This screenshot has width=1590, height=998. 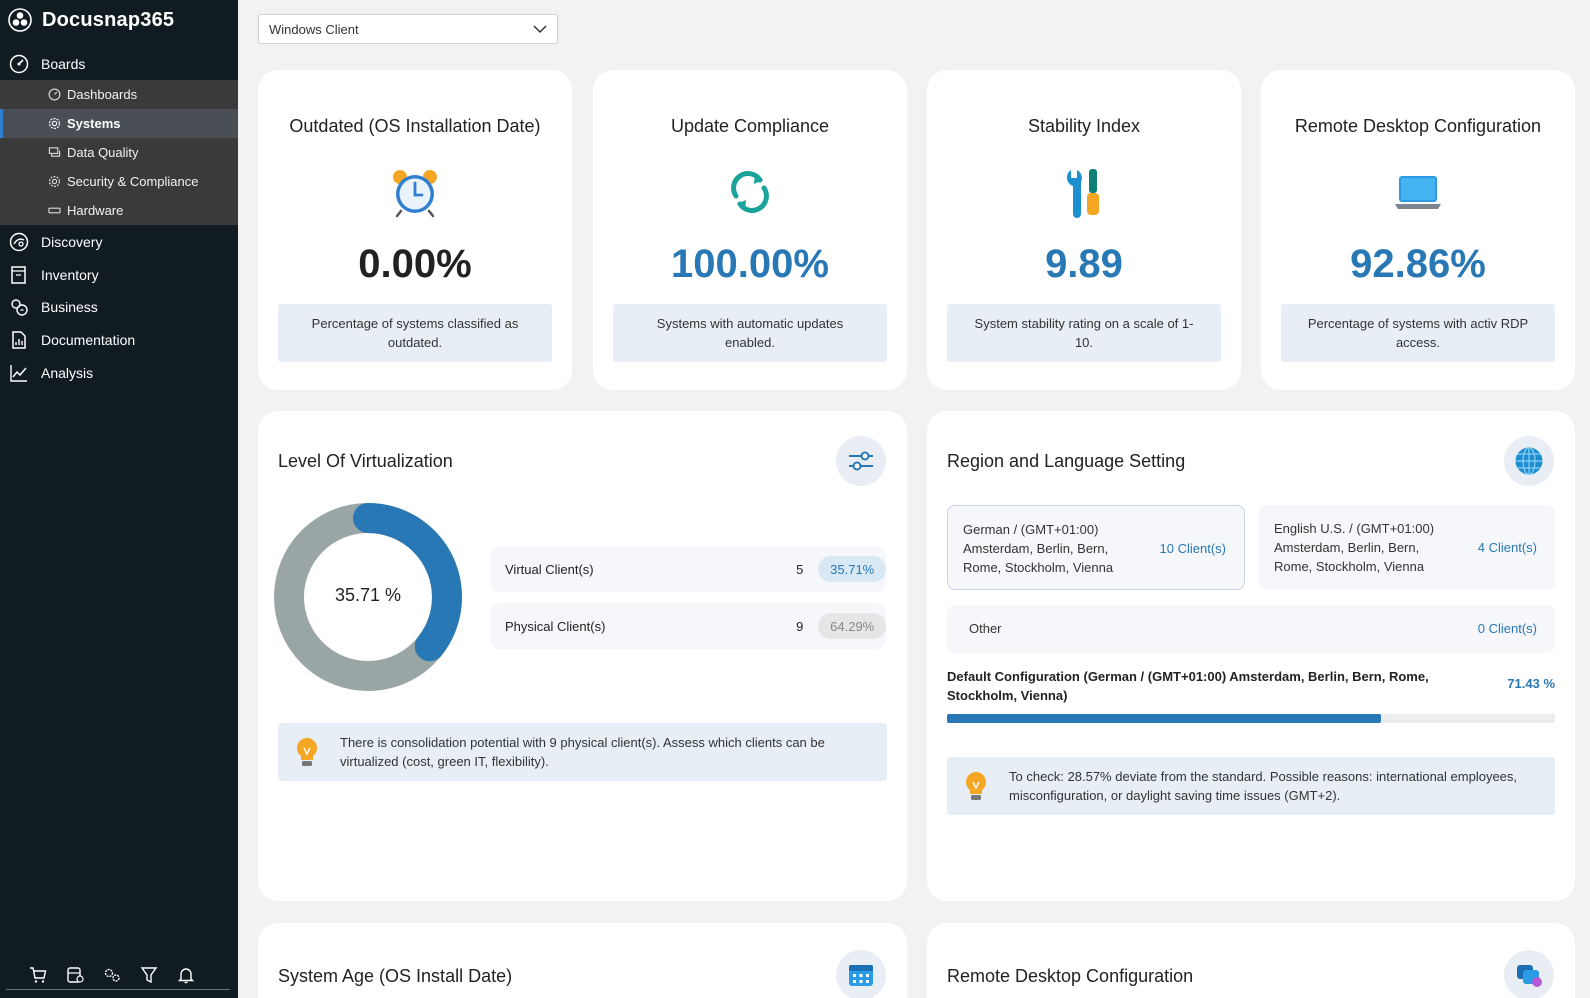 I want to click on nav-item-boards: Boards, so click(x=119, y=64).